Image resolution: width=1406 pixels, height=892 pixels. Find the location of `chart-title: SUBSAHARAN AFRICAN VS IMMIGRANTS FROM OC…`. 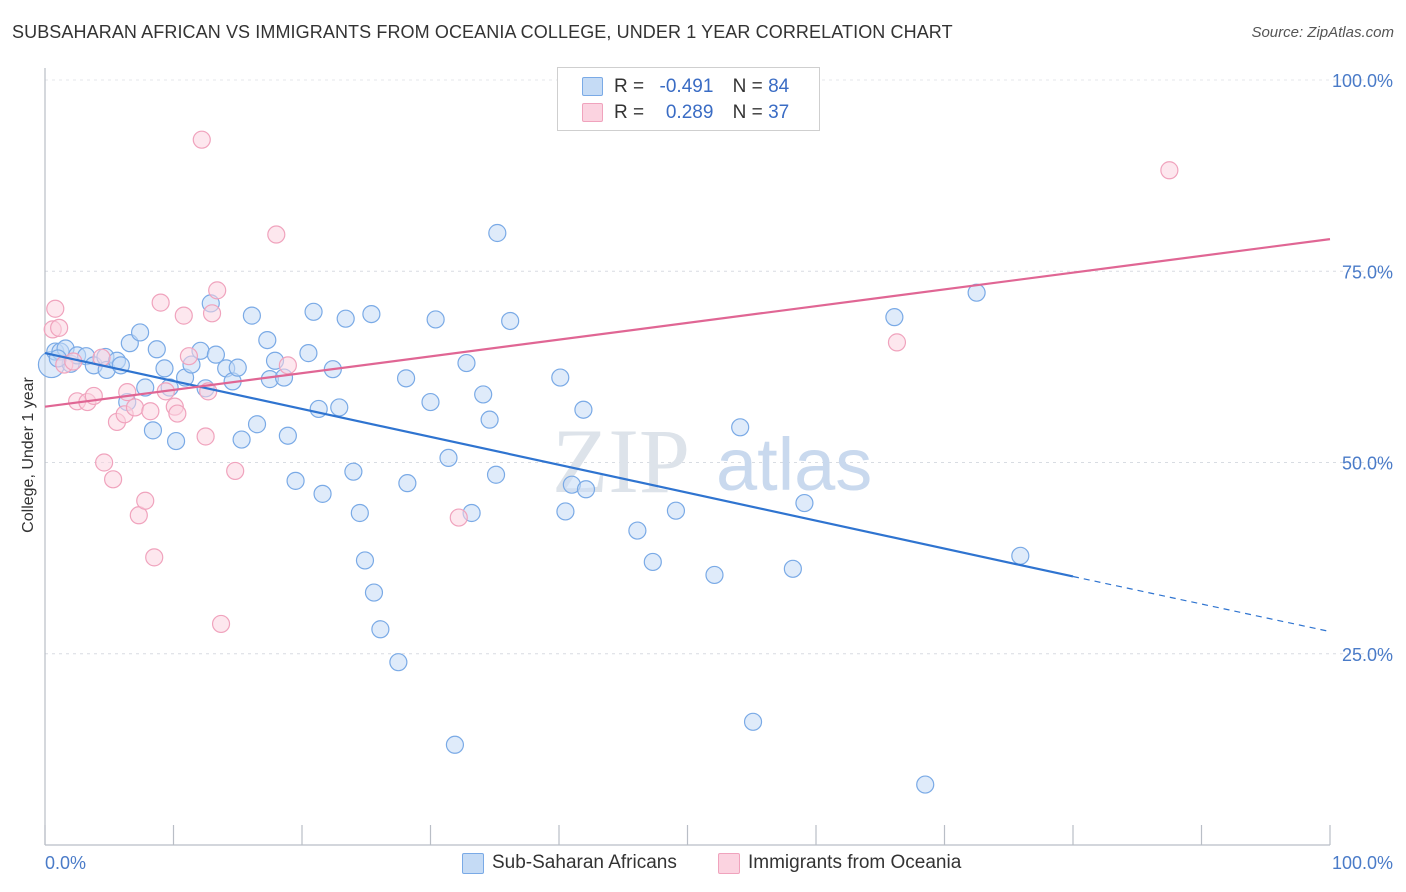

chart-title: SUBSAHARAN AFRICAN VS IMMIGRANTS FROM OC… is located at coordinates (482, 32).